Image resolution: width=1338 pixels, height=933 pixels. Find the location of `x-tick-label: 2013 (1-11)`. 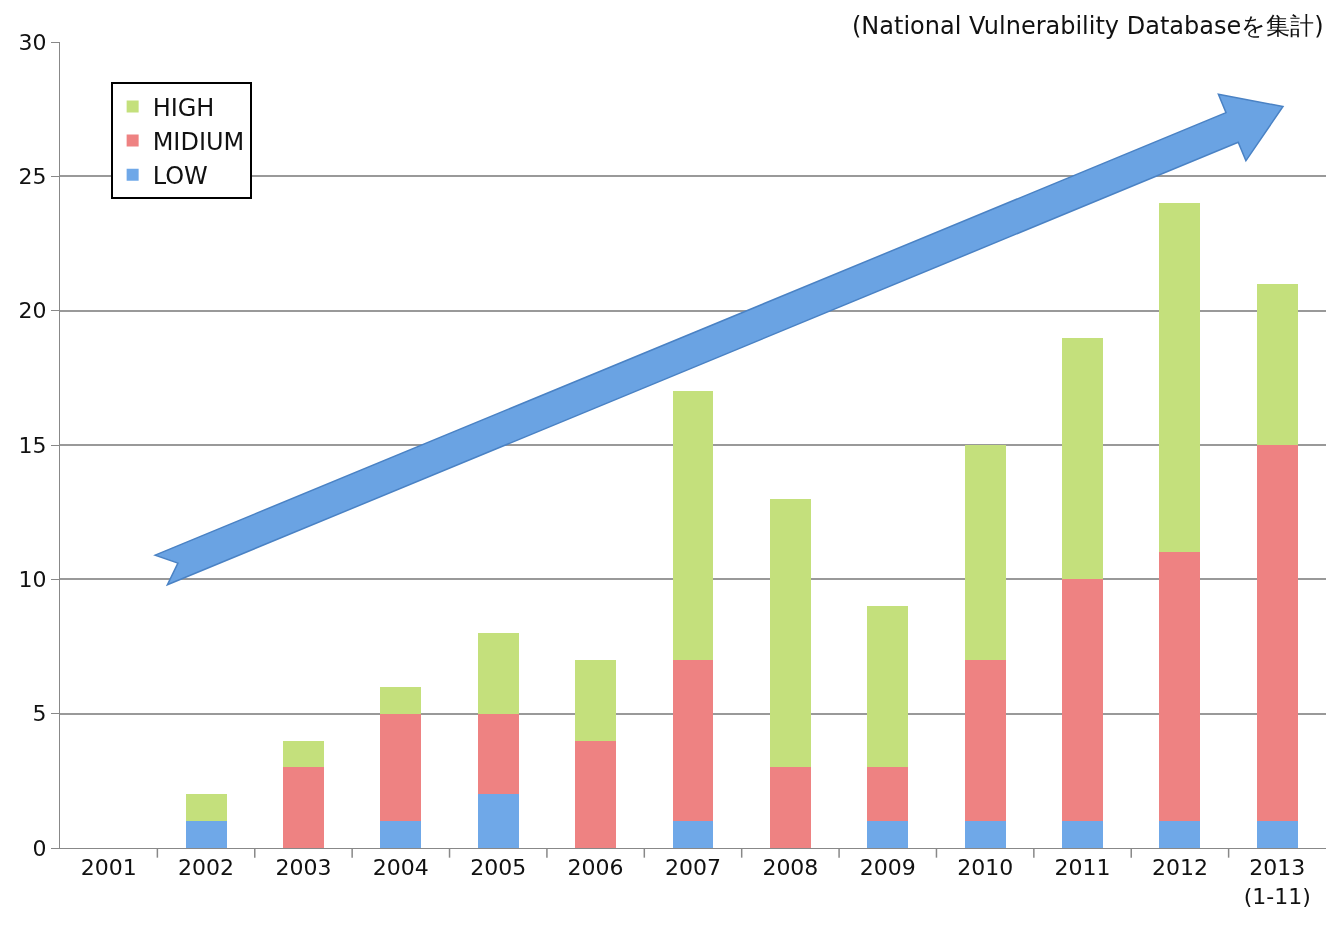

x-tick-label: 2013 (1-11) is located at coordinates (1277, 882).